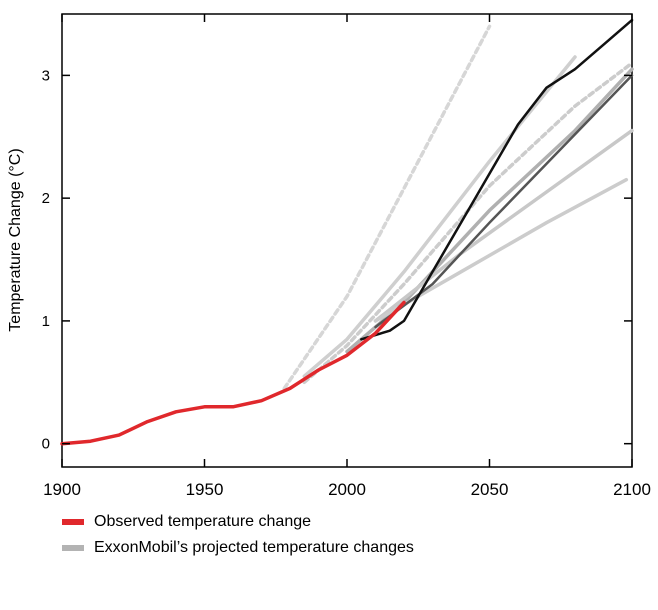  Describe the element at coordinates (15, 239) in the screenshot. I see `y-axis-label: Temperature Change (°C)` at that location.